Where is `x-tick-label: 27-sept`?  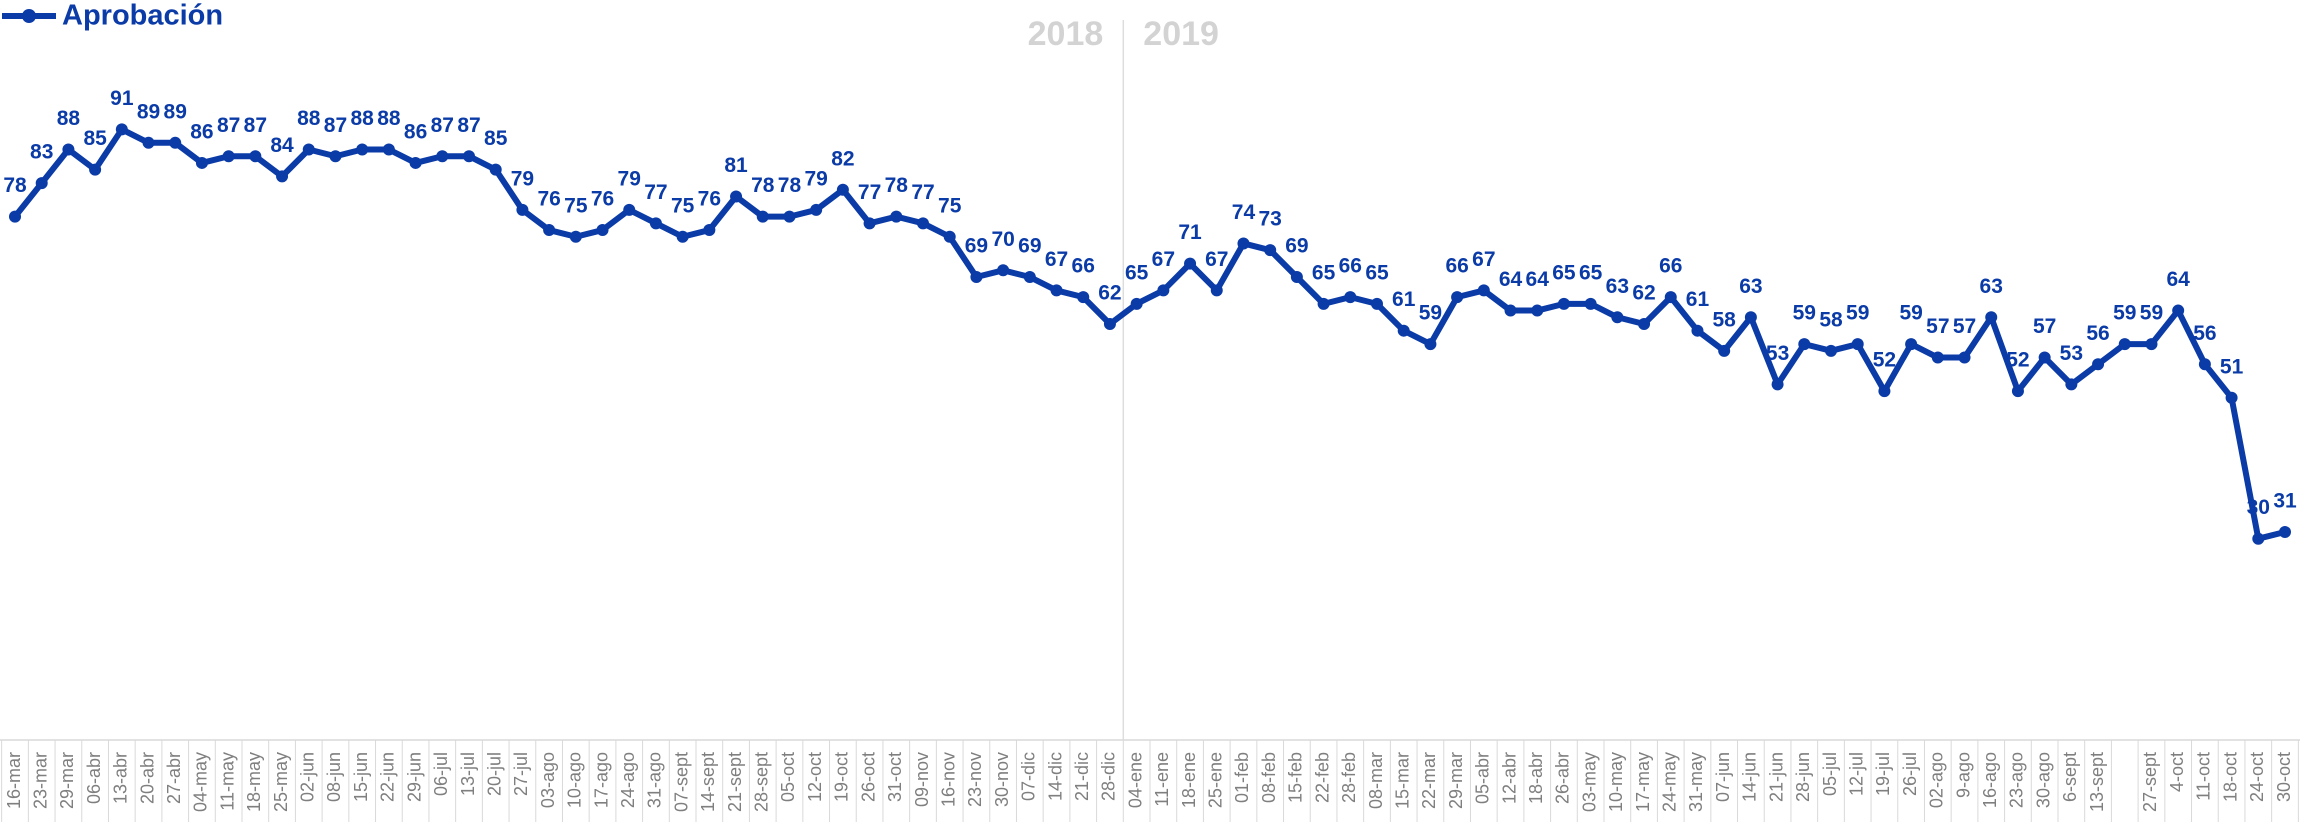
x-tick-label: 27-sept is located at coordinates (2150, 782).